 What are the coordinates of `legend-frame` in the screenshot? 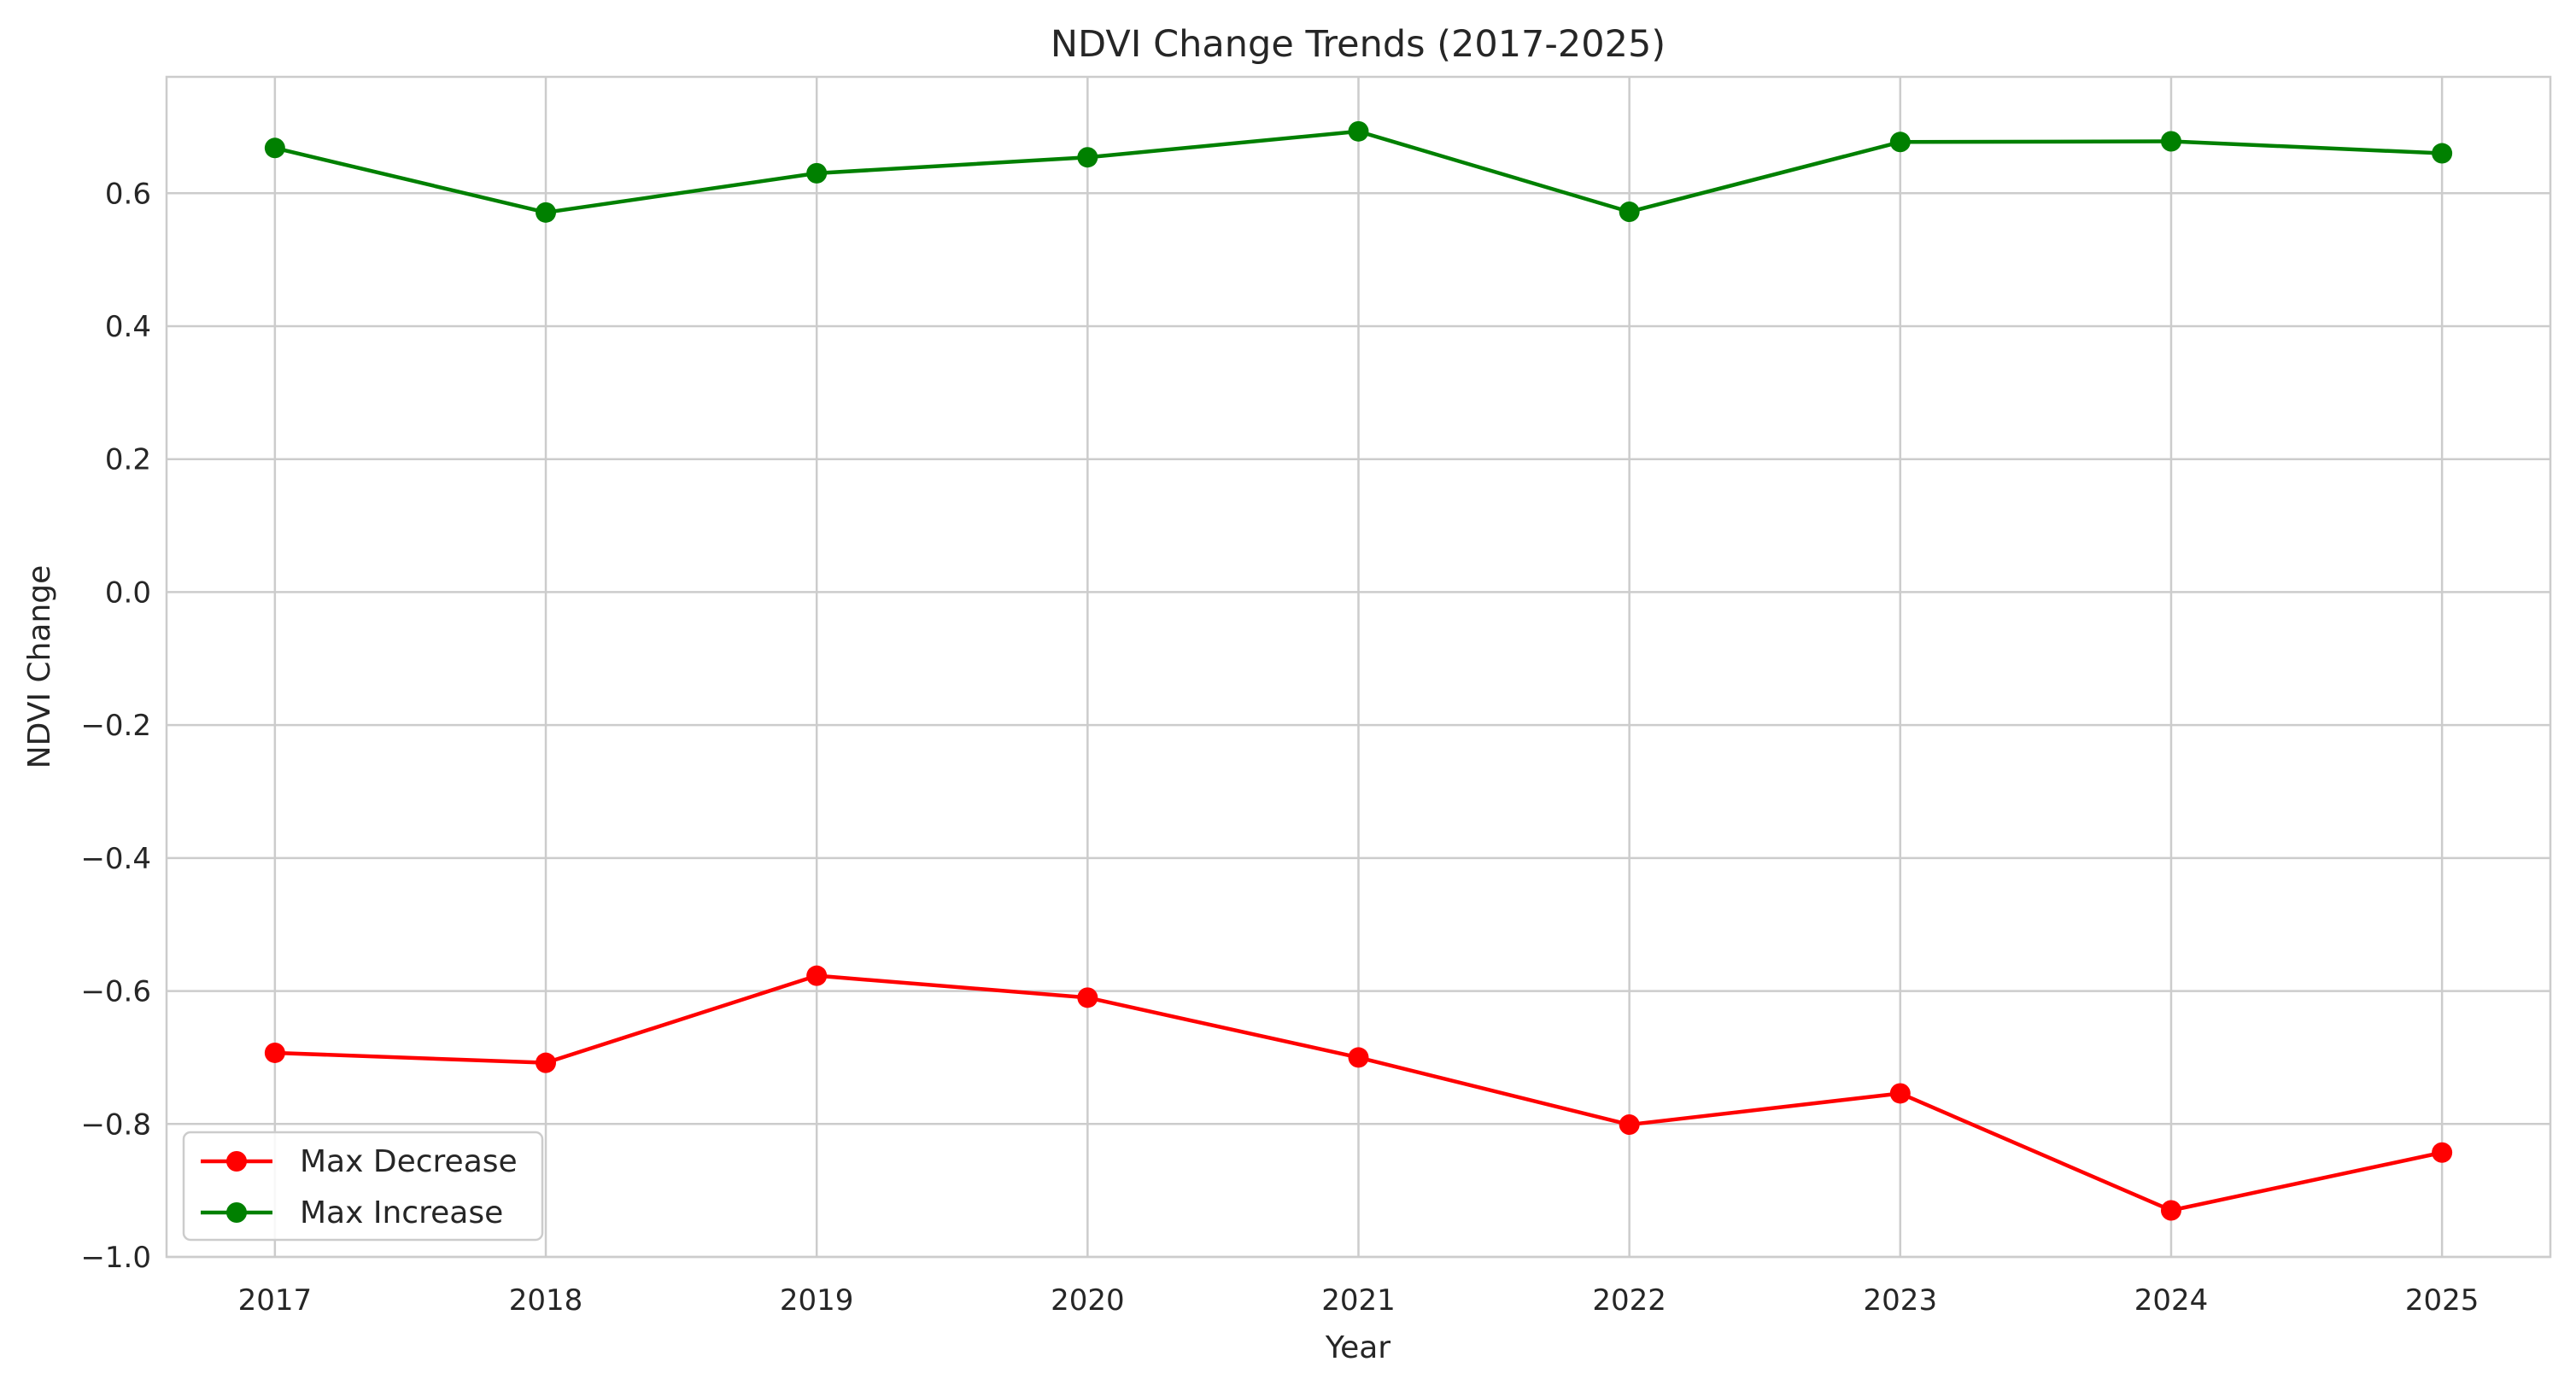 It's located at (363, 1187).